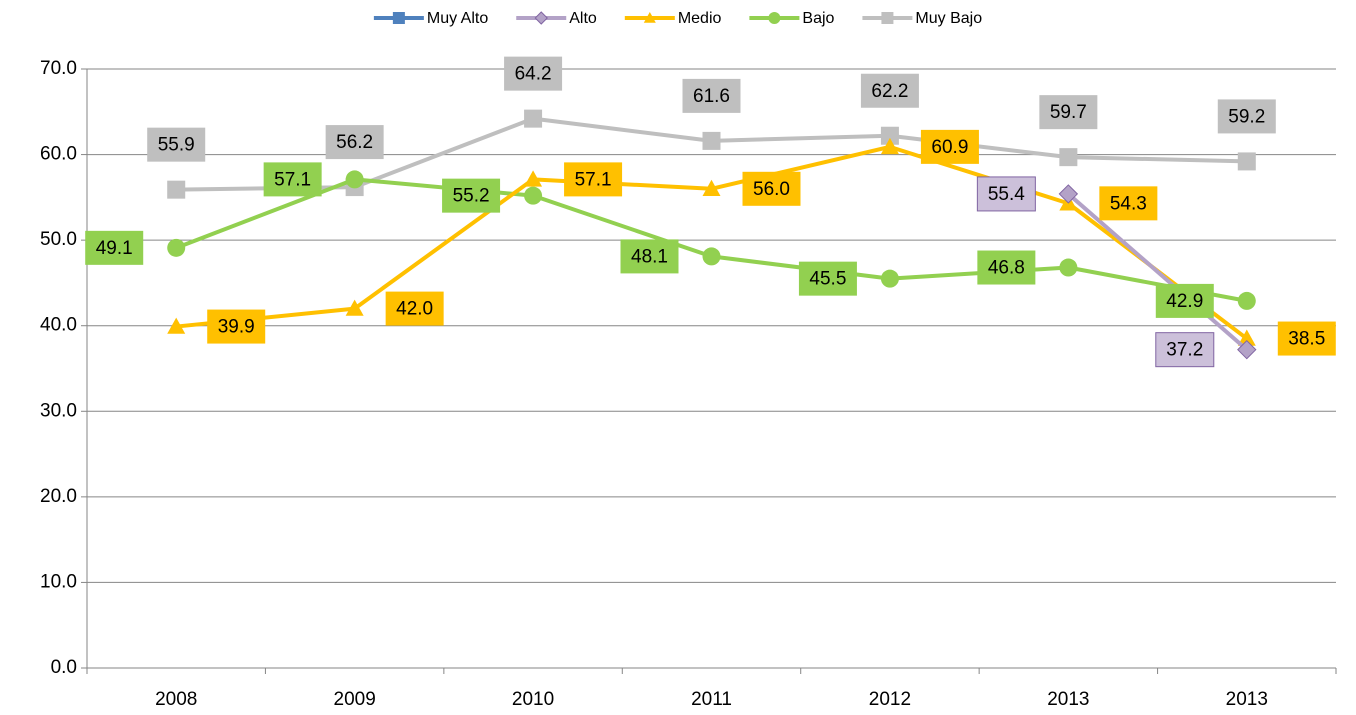 Image resolution: width=1356 pixels, height=715 pixels. I want to click on data-label: 54.3, so click(1128, 203).